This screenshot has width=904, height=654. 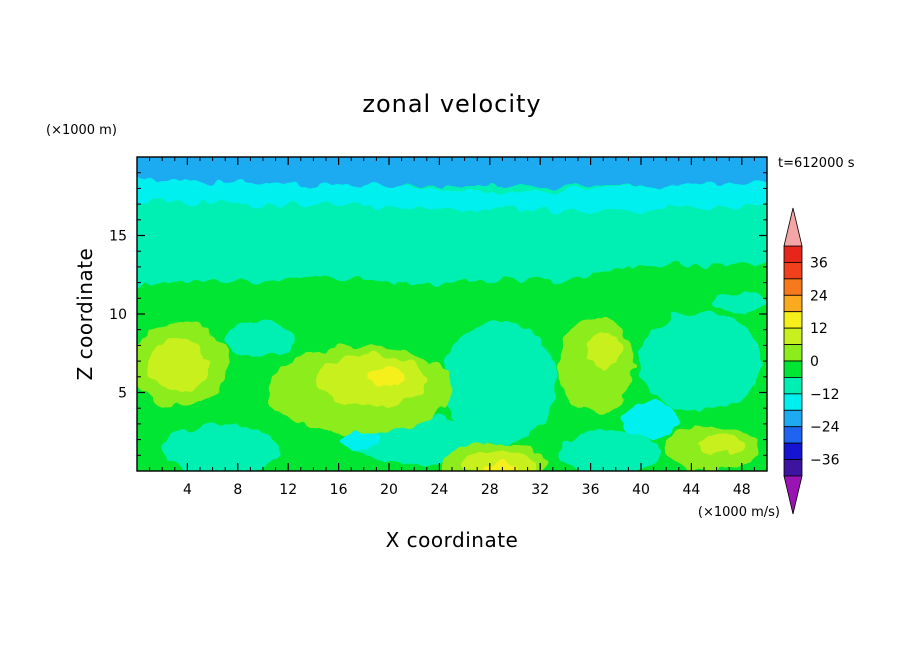 I want to click on y-tick-label: 10, so click(x=118, y=315).